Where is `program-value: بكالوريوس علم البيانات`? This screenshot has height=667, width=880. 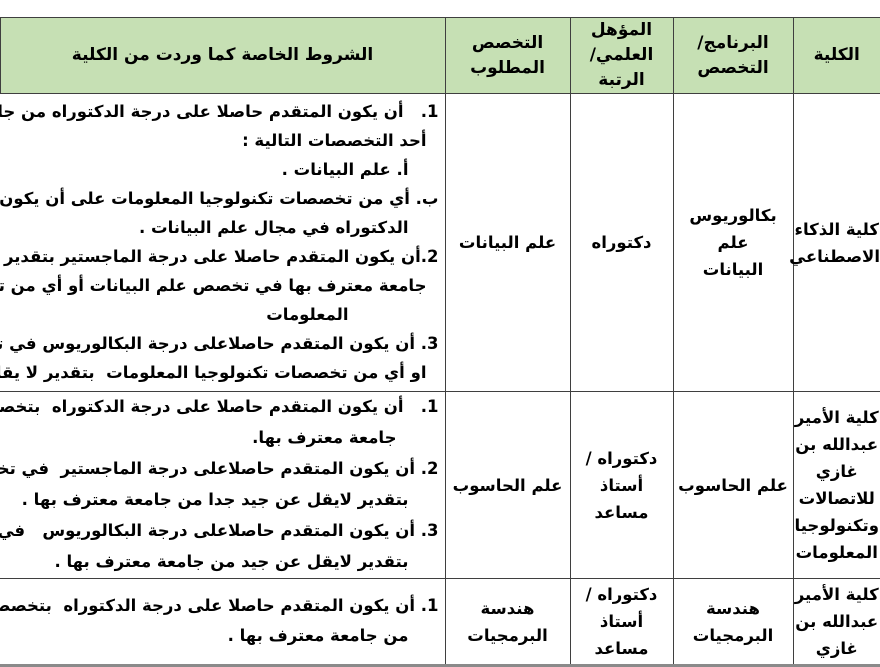
program-value: بكالوريوس علم البيانات is located at coordinates (733, 242).